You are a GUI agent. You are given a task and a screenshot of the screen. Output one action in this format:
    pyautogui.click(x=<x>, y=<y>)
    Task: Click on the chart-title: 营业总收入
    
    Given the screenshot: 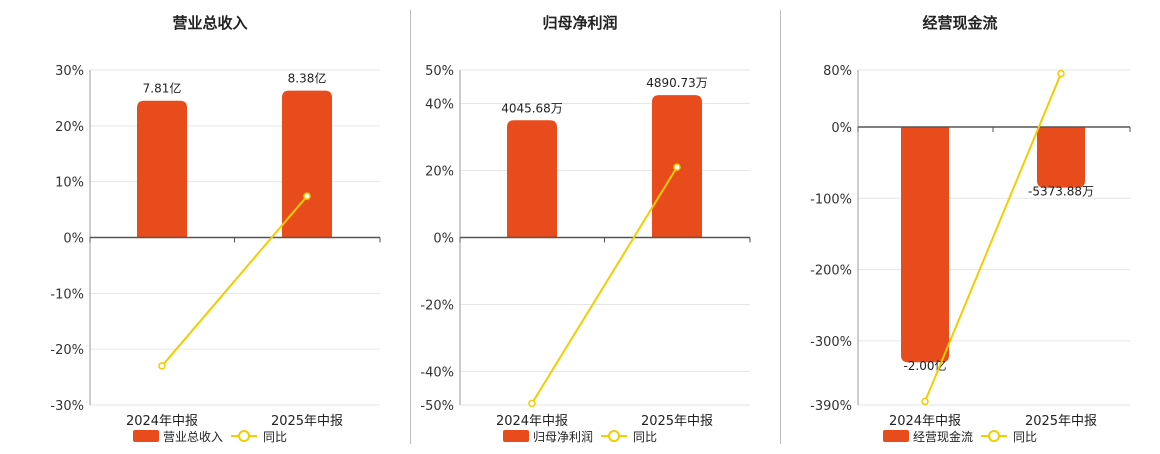 What is the action you would take?
    pyautogui.click(x=209, y=23)
    